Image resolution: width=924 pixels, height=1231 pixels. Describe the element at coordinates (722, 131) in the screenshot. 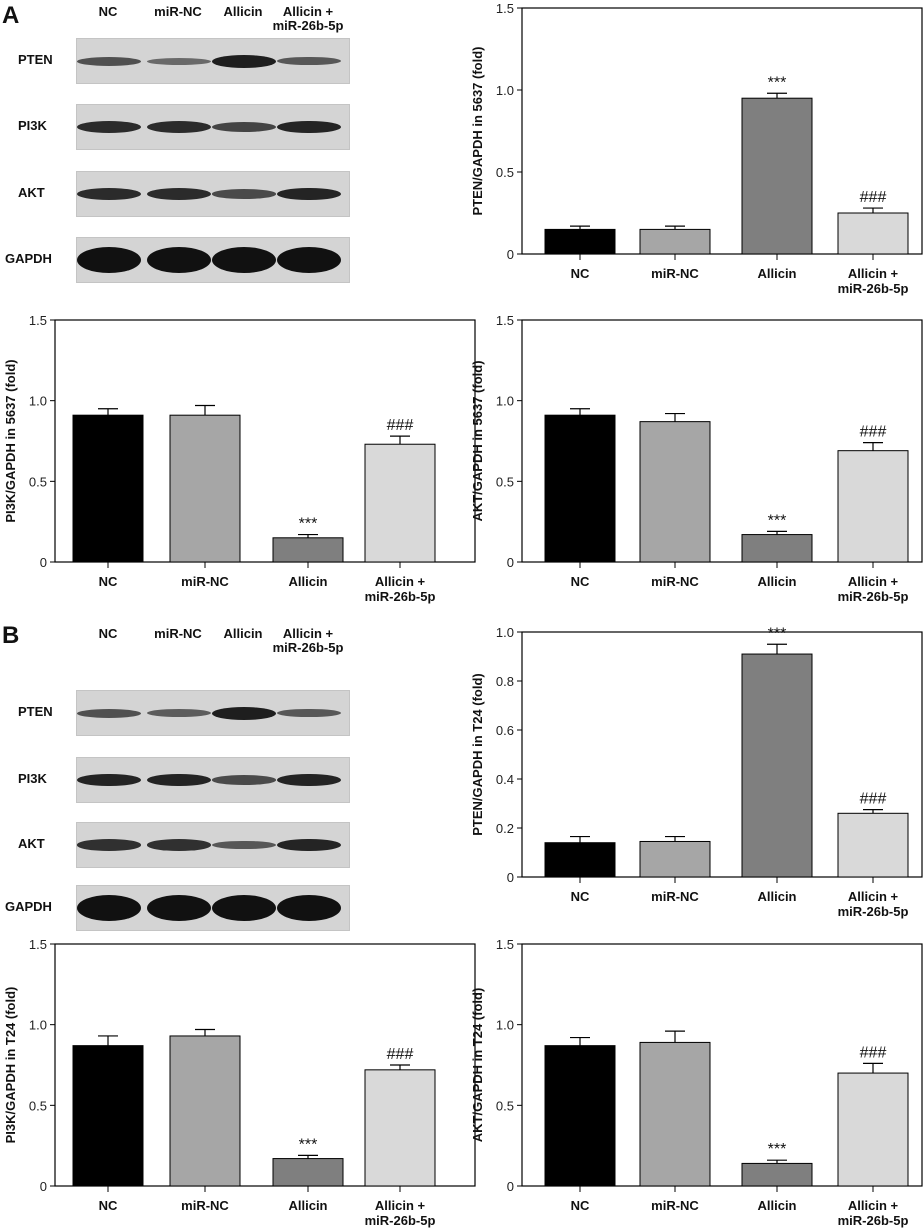

I see `plot-frame` at that location.